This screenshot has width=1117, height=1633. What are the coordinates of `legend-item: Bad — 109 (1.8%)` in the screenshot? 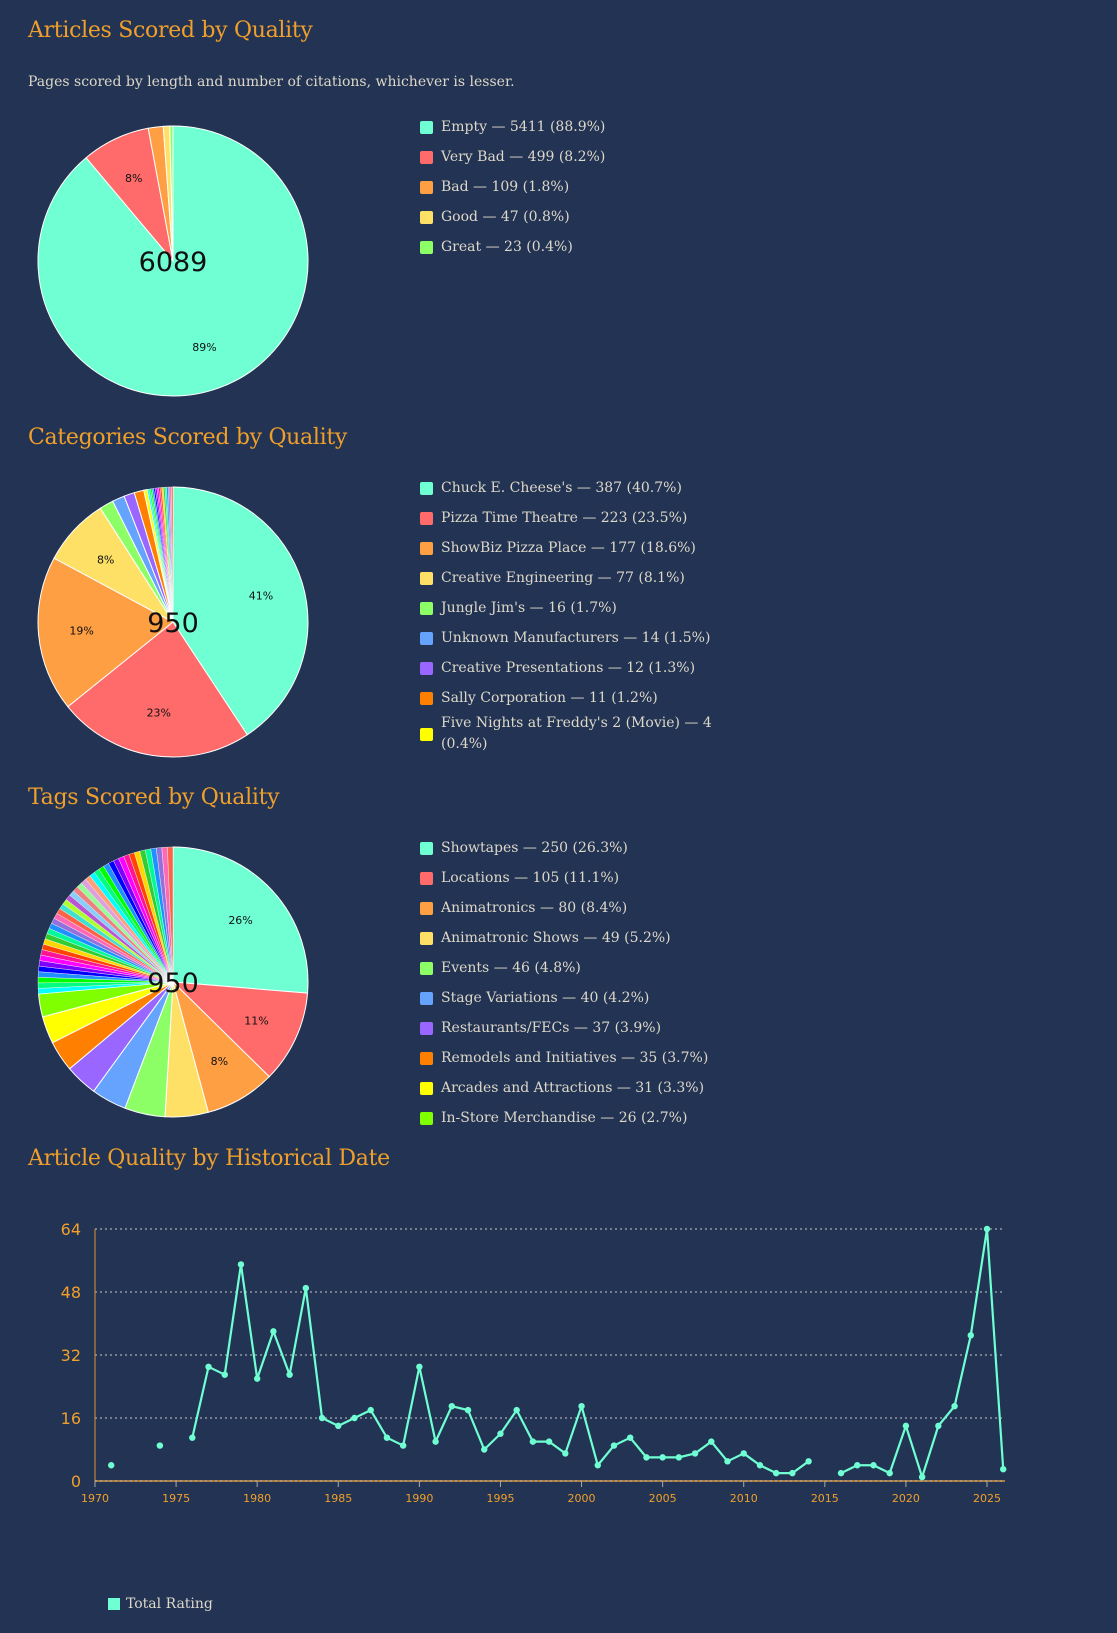 It's located at (570, 187).